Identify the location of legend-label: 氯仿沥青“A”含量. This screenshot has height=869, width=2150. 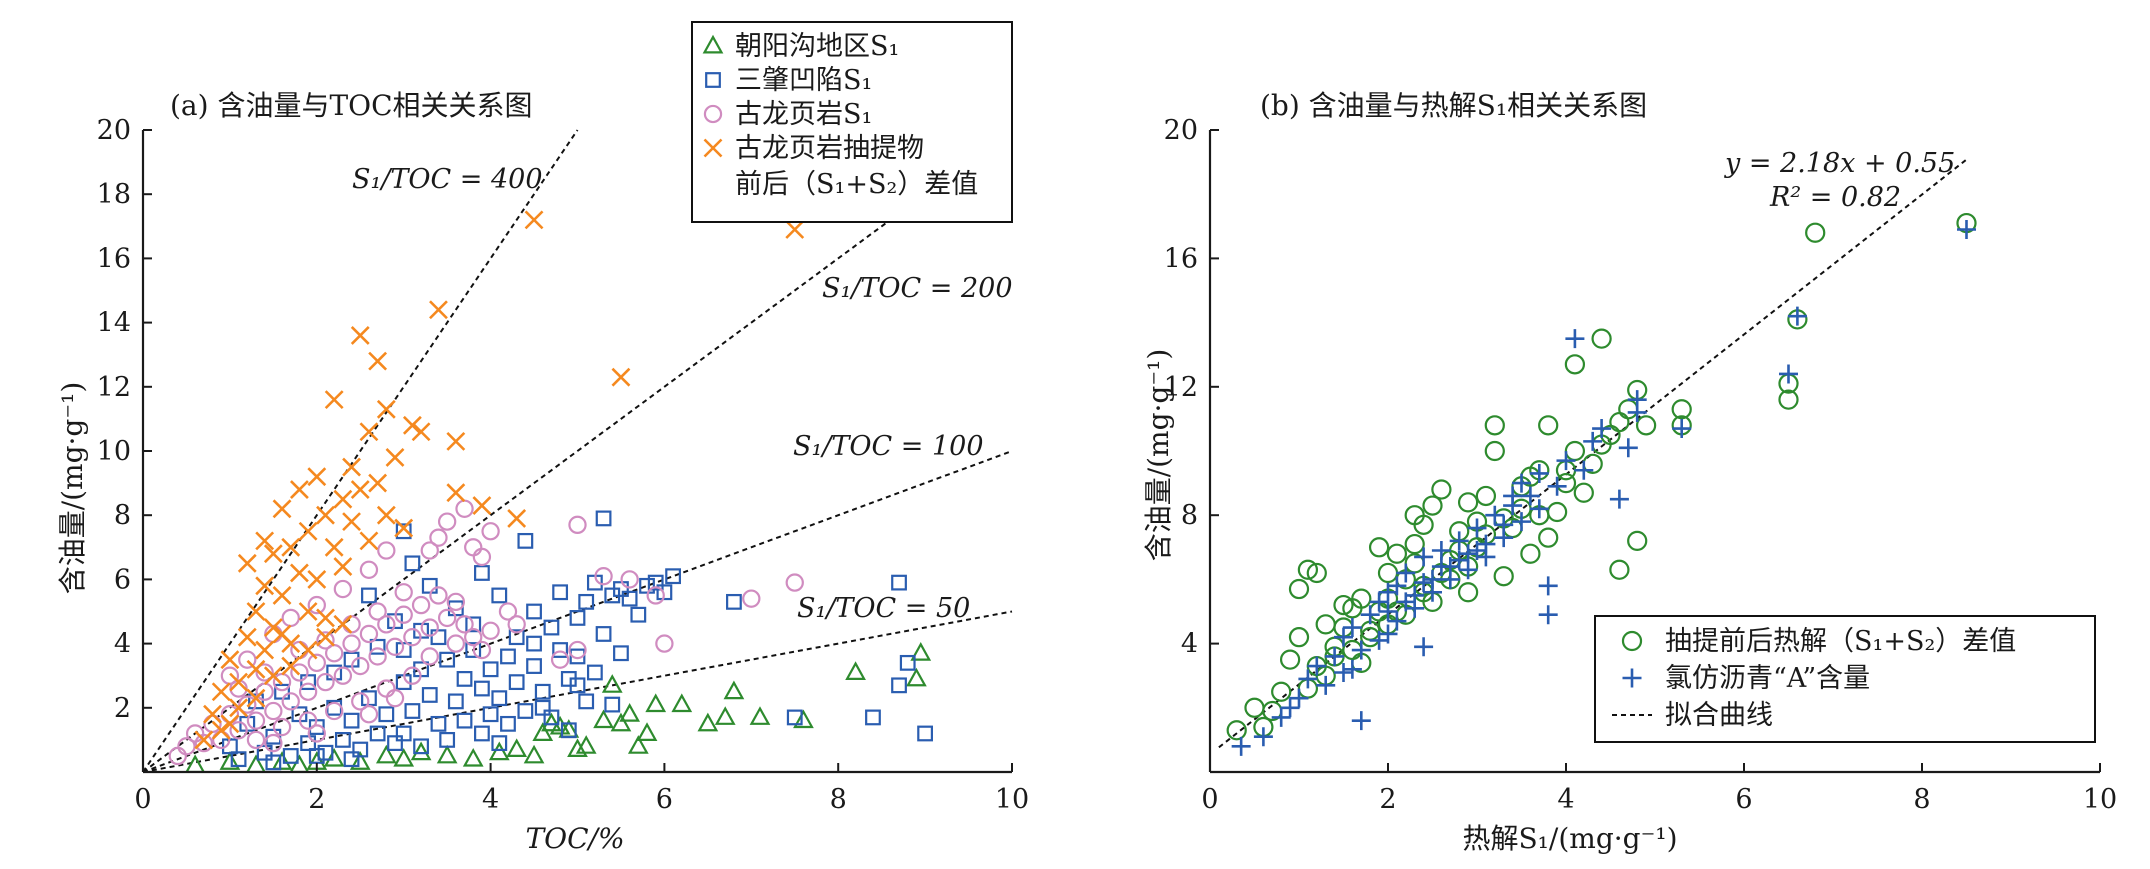
(1767, 678).